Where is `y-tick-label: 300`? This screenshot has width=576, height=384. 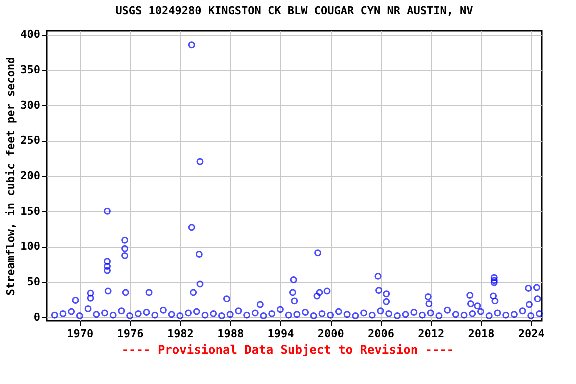
y-tick-label: 300 is located at coordinates (30, 105).